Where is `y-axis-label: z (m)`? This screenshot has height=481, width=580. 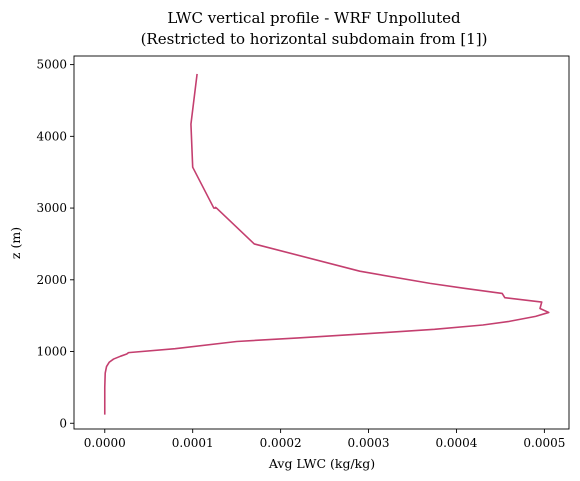
y-axis-label: z (m) is located at coordinates (15, 243).